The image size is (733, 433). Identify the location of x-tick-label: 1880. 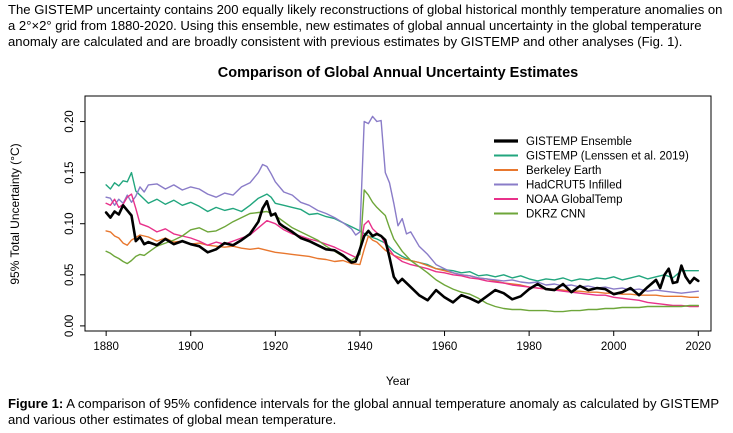
(106, 347).